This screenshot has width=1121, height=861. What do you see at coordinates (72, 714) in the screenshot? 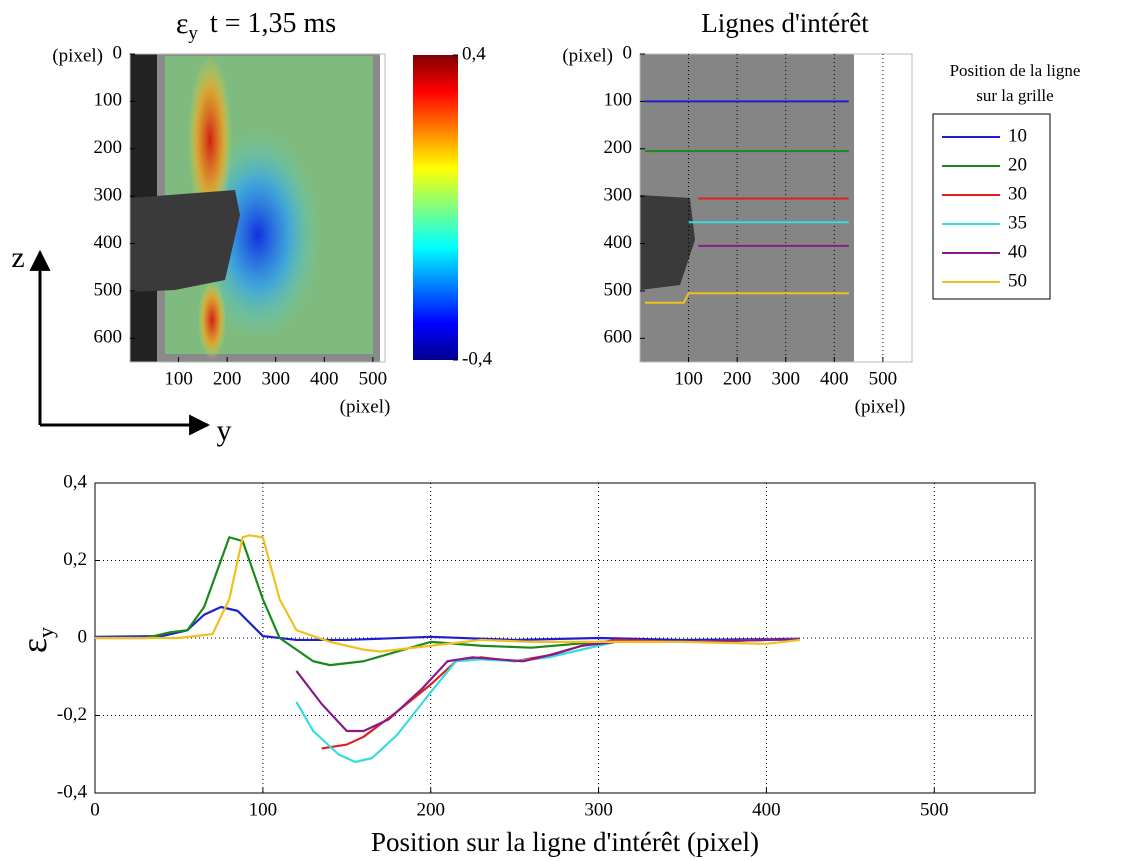
I see `y-tick-label: -0,2` at bounding box center [72, 714].